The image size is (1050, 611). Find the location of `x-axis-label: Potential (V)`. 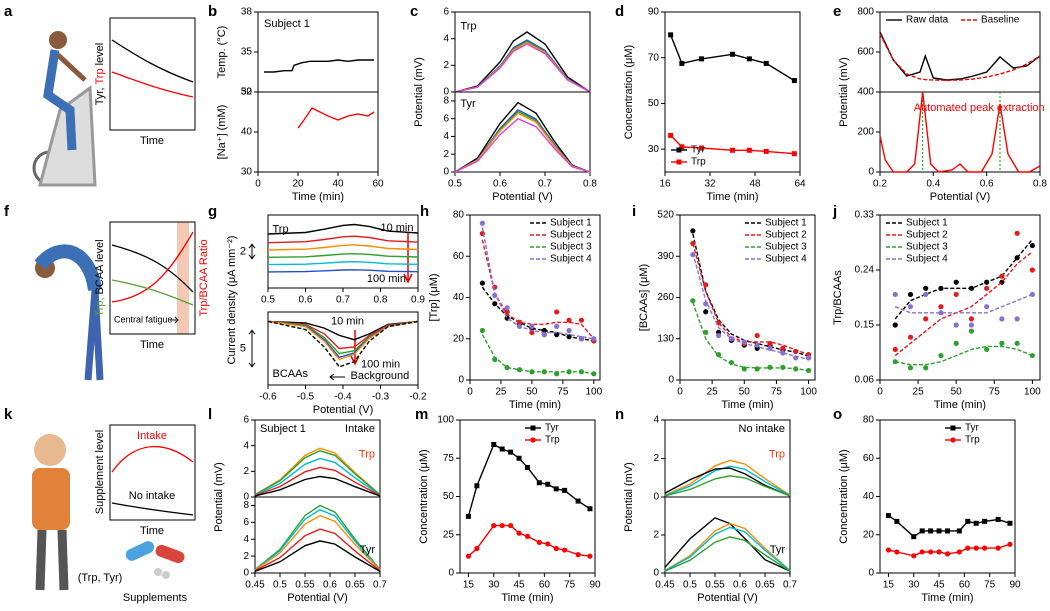

x-axis-label: Potential (V) is located at coordinates (317, 598).